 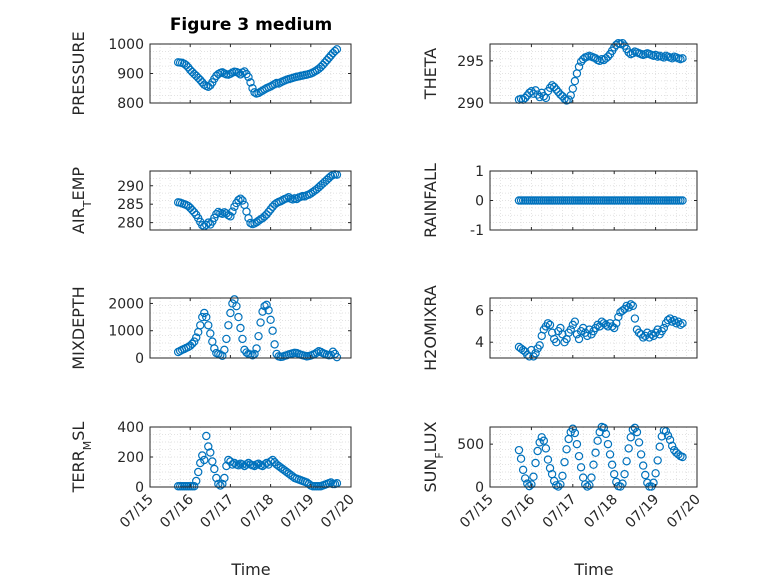 I want to click on y-tick-label: 285, so click(x=130, y=205).